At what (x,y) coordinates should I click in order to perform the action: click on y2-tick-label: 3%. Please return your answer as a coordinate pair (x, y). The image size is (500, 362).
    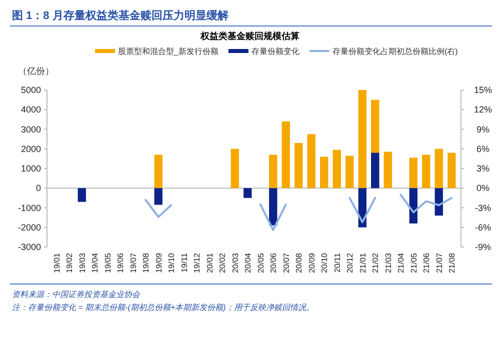
    Looking at the image, I should click on (483, 169).